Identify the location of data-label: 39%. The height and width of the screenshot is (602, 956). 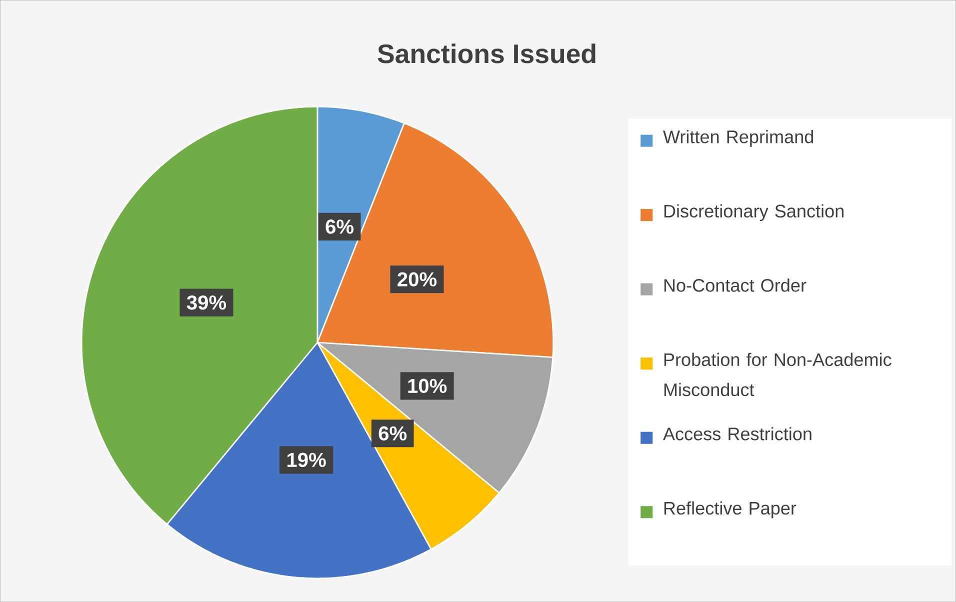
(206, 303).